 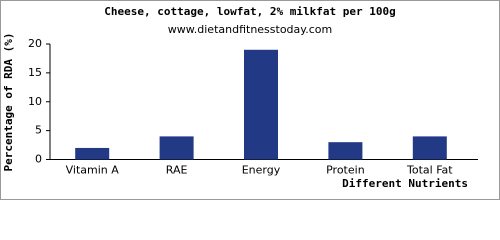 What do you see at coordinates (35, 72) in the screenshot?
I see `y-tick-label: 15` at bounding box center [35, 72].